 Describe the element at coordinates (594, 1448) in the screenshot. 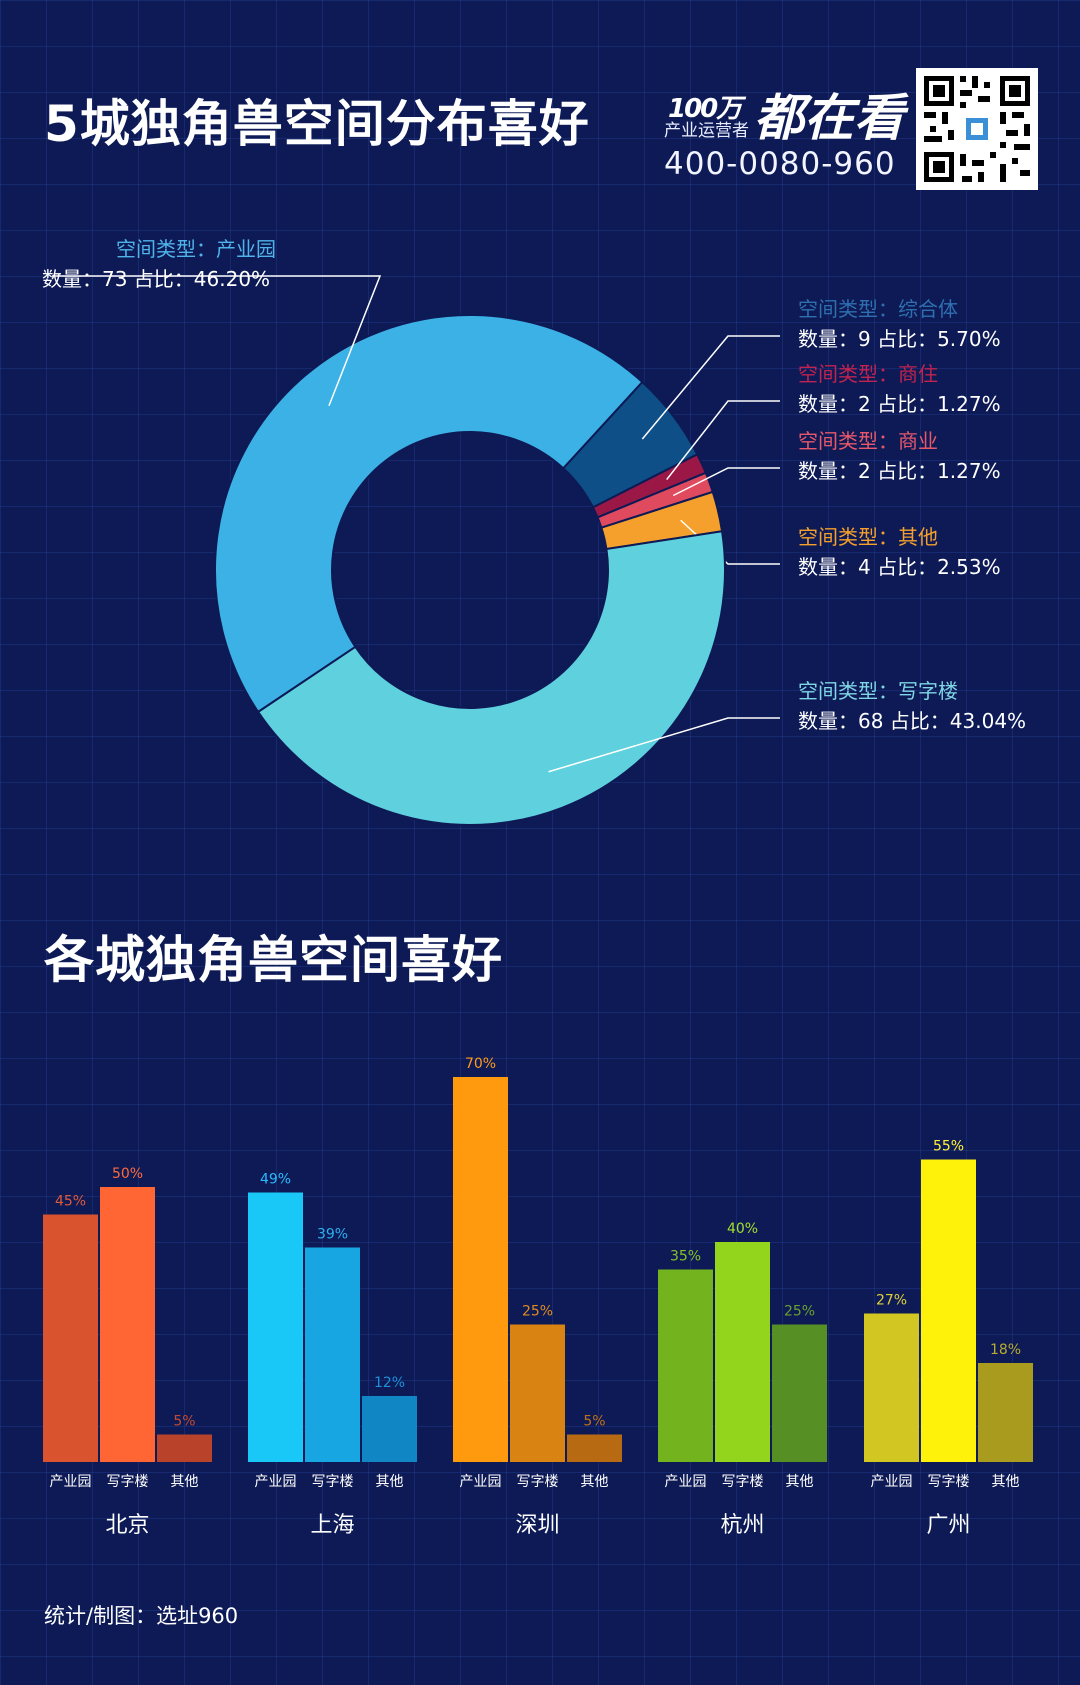

I see `bar-深圳-其他` at that location.